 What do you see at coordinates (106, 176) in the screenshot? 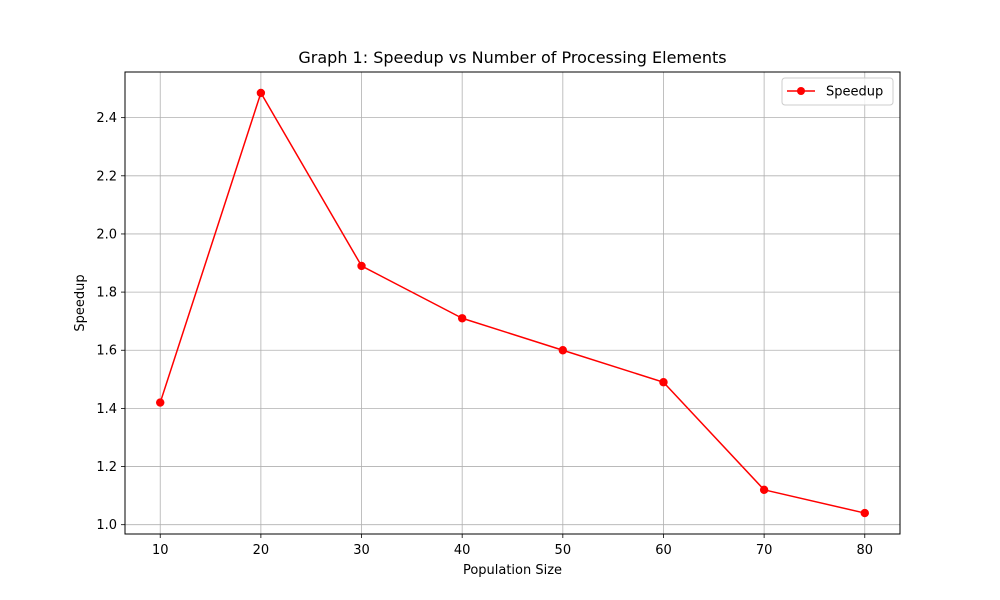
I see `y-tick-label: 2.2` at bounding box center [106, 176].